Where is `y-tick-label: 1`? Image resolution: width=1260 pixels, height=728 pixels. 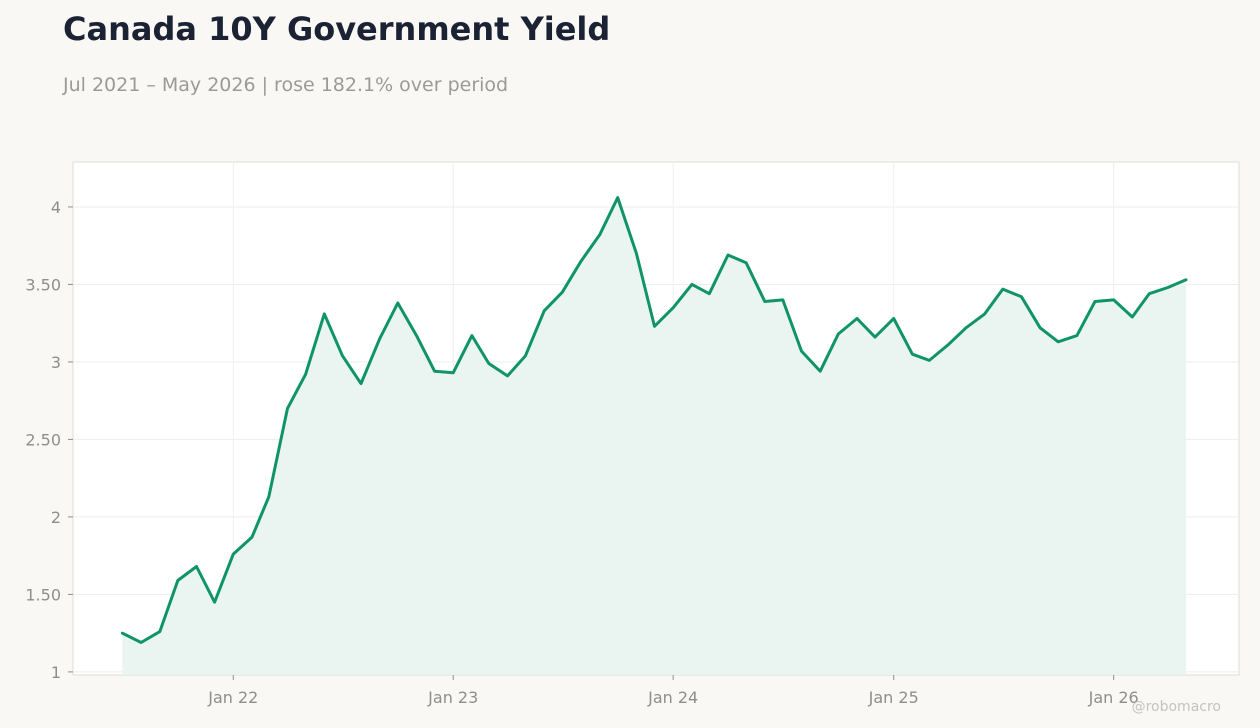 y-tick-label: 1 is located at coordinates (56, 672).